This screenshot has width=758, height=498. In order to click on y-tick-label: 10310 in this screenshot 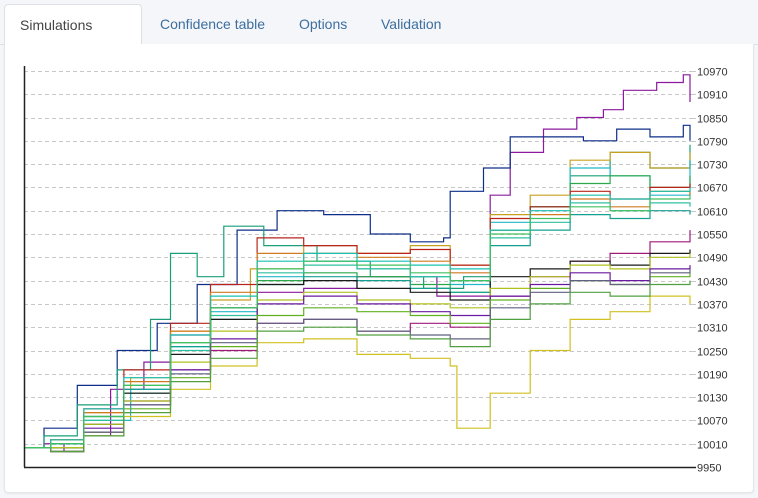, I will do `click(712, 329)`.